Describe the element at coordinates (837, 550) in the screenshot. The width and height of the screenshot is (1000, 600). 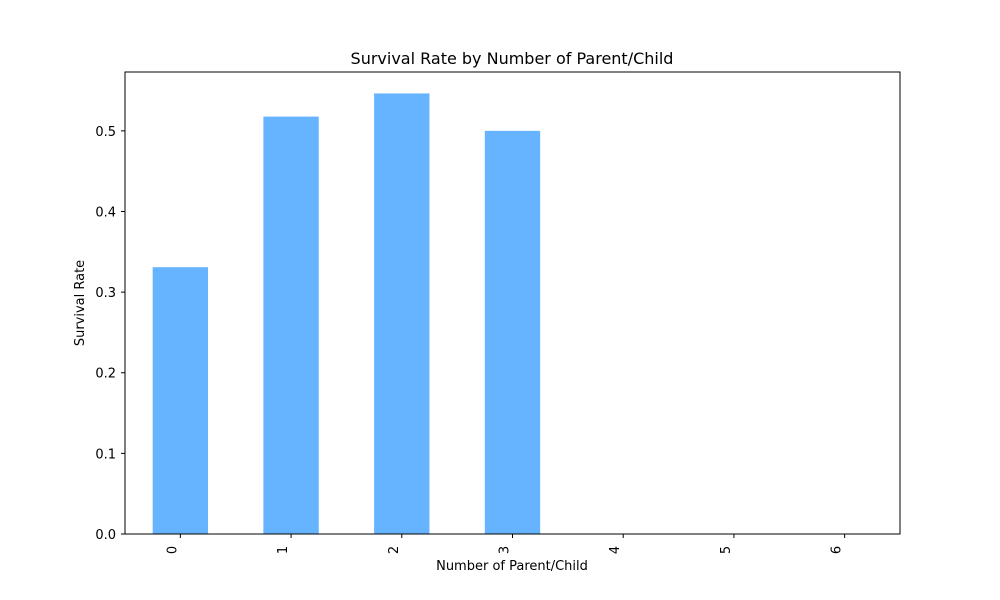
I see `x-tick-label: 6` at that location.